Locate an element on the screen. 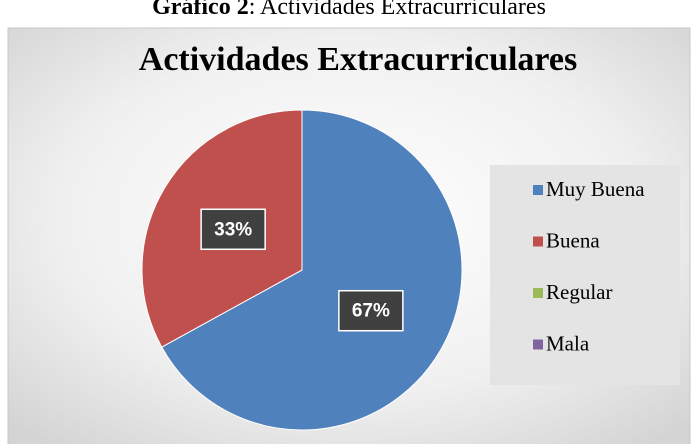  legend-box is located at coordinates (585, 275).